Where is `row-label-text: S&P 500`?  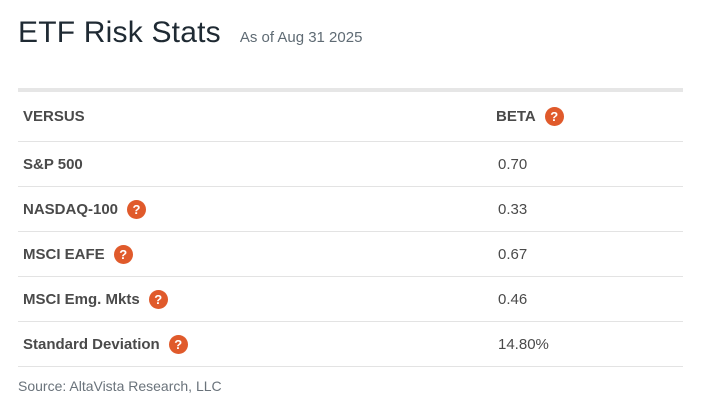 row-label-text: S&P 500 is located at coordinates (53, 164).